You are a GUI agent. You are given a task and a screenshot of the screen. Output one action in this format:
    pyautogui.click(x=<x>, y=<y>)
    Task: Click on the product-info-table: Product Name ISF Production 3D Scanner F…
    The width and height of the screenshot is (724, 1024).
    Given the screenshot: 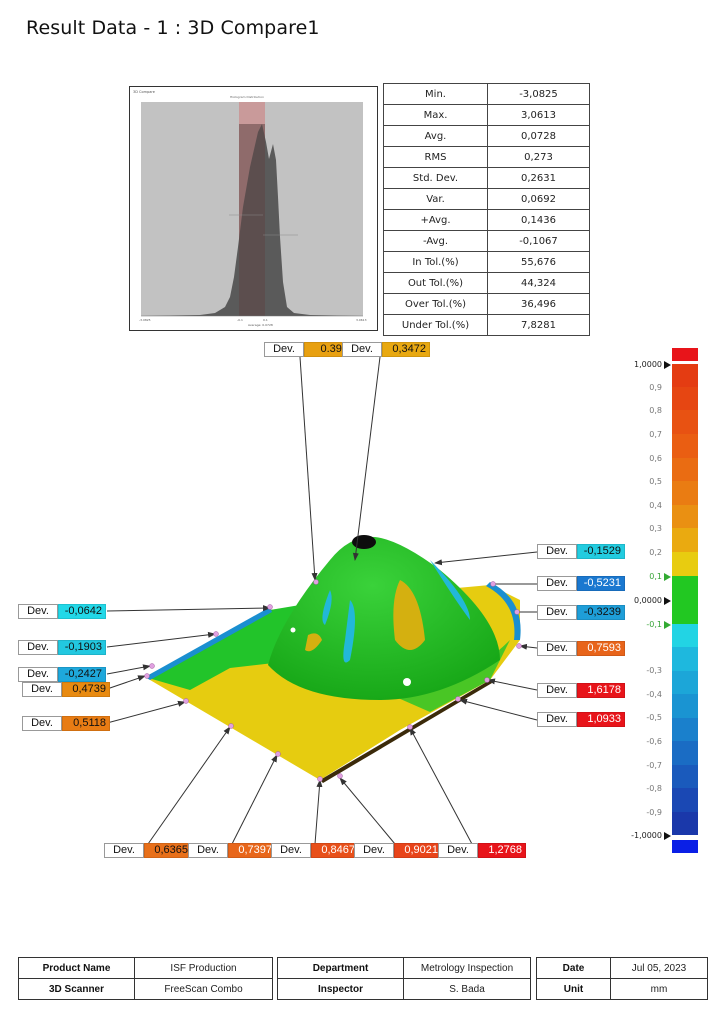 What is the action you would take?
    pyautogui.click(x=145, y=978)
    